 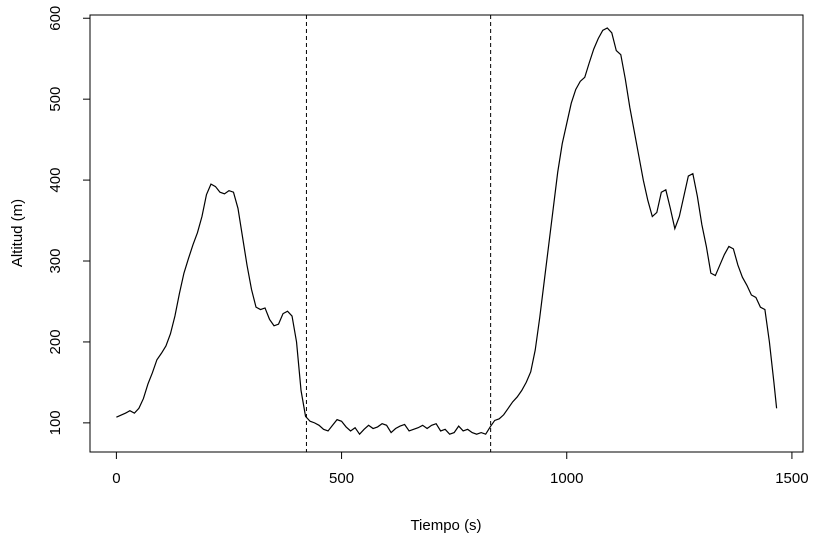 What do you see at coordinates (55, 422) in the screenshot?
I see `y-tick-label: 100` at bounding box center [55, 422].